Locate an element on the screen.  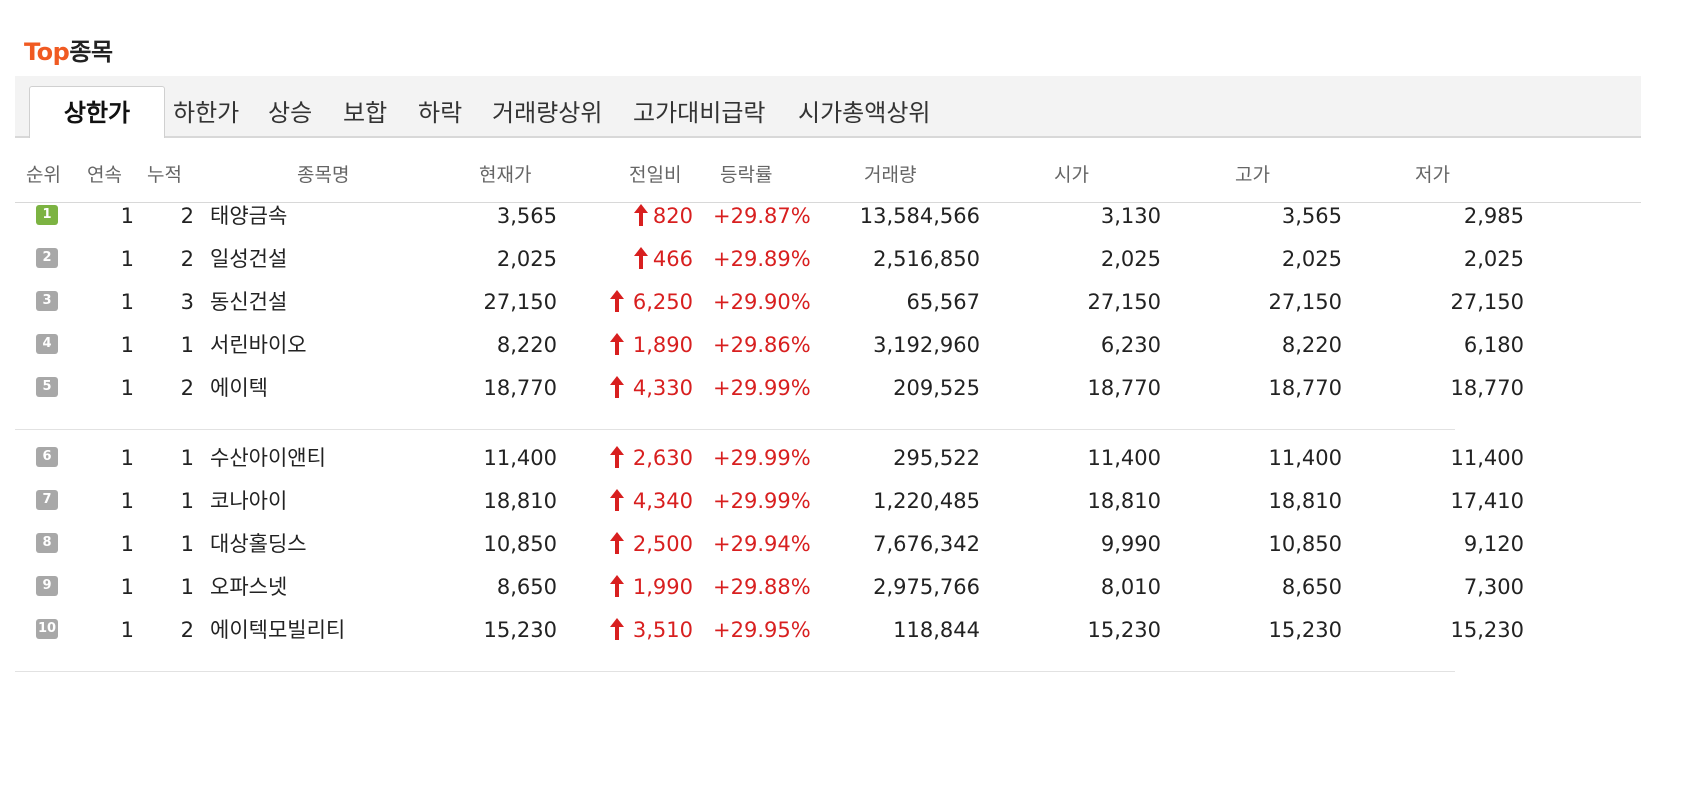
cell-price: 18,810 is located at coordinates (520, 501).